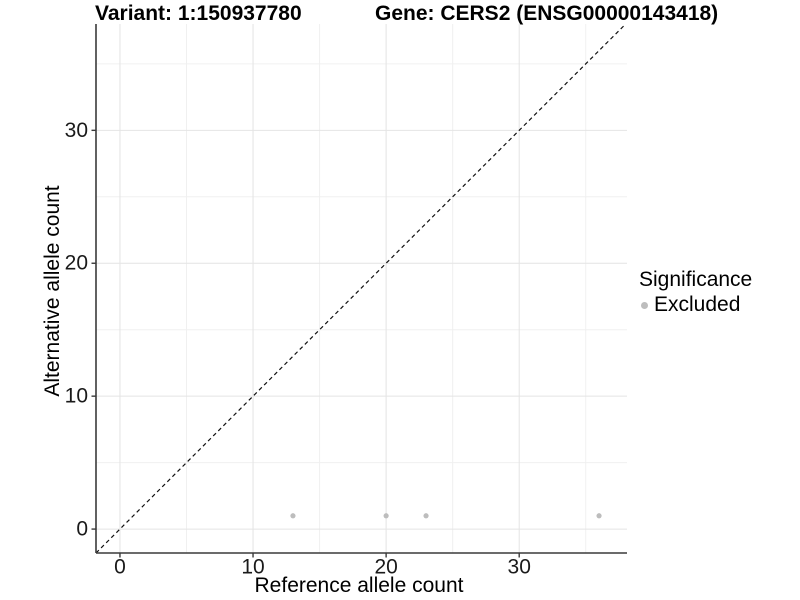 This screenshot has width=800, height=600. I want to click on y-tick-label: 0, so click(82, 529).